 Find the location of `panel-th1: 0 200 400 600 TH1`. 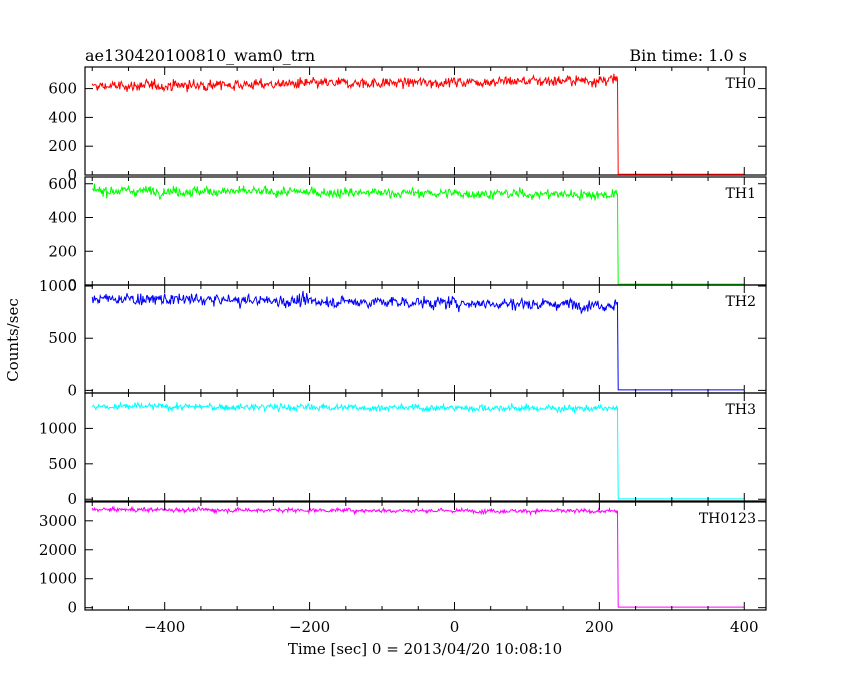

panel-th1: 0 200 400 600 TH1 is located at coordinates (407, 234).